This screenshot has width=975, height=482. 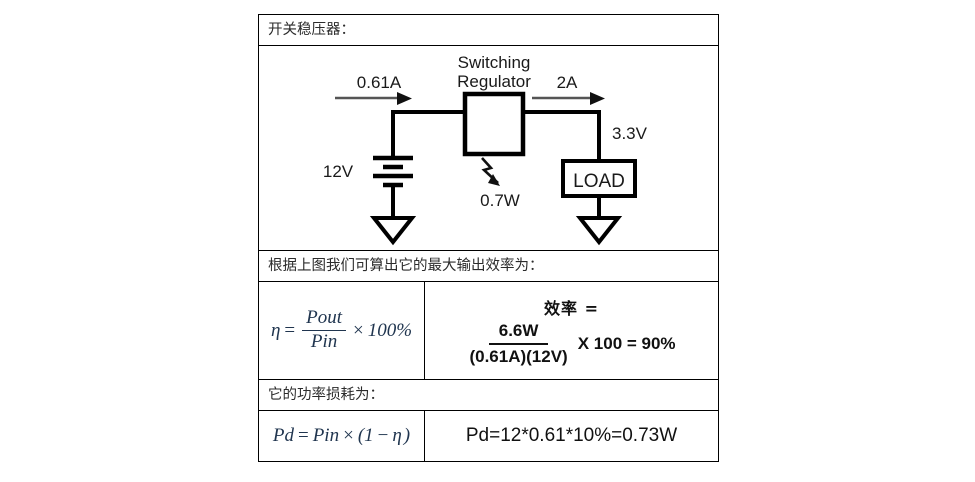 I want to click on table-row-heading-regulator: 开关稳压器：, so click(x=488, y=30).